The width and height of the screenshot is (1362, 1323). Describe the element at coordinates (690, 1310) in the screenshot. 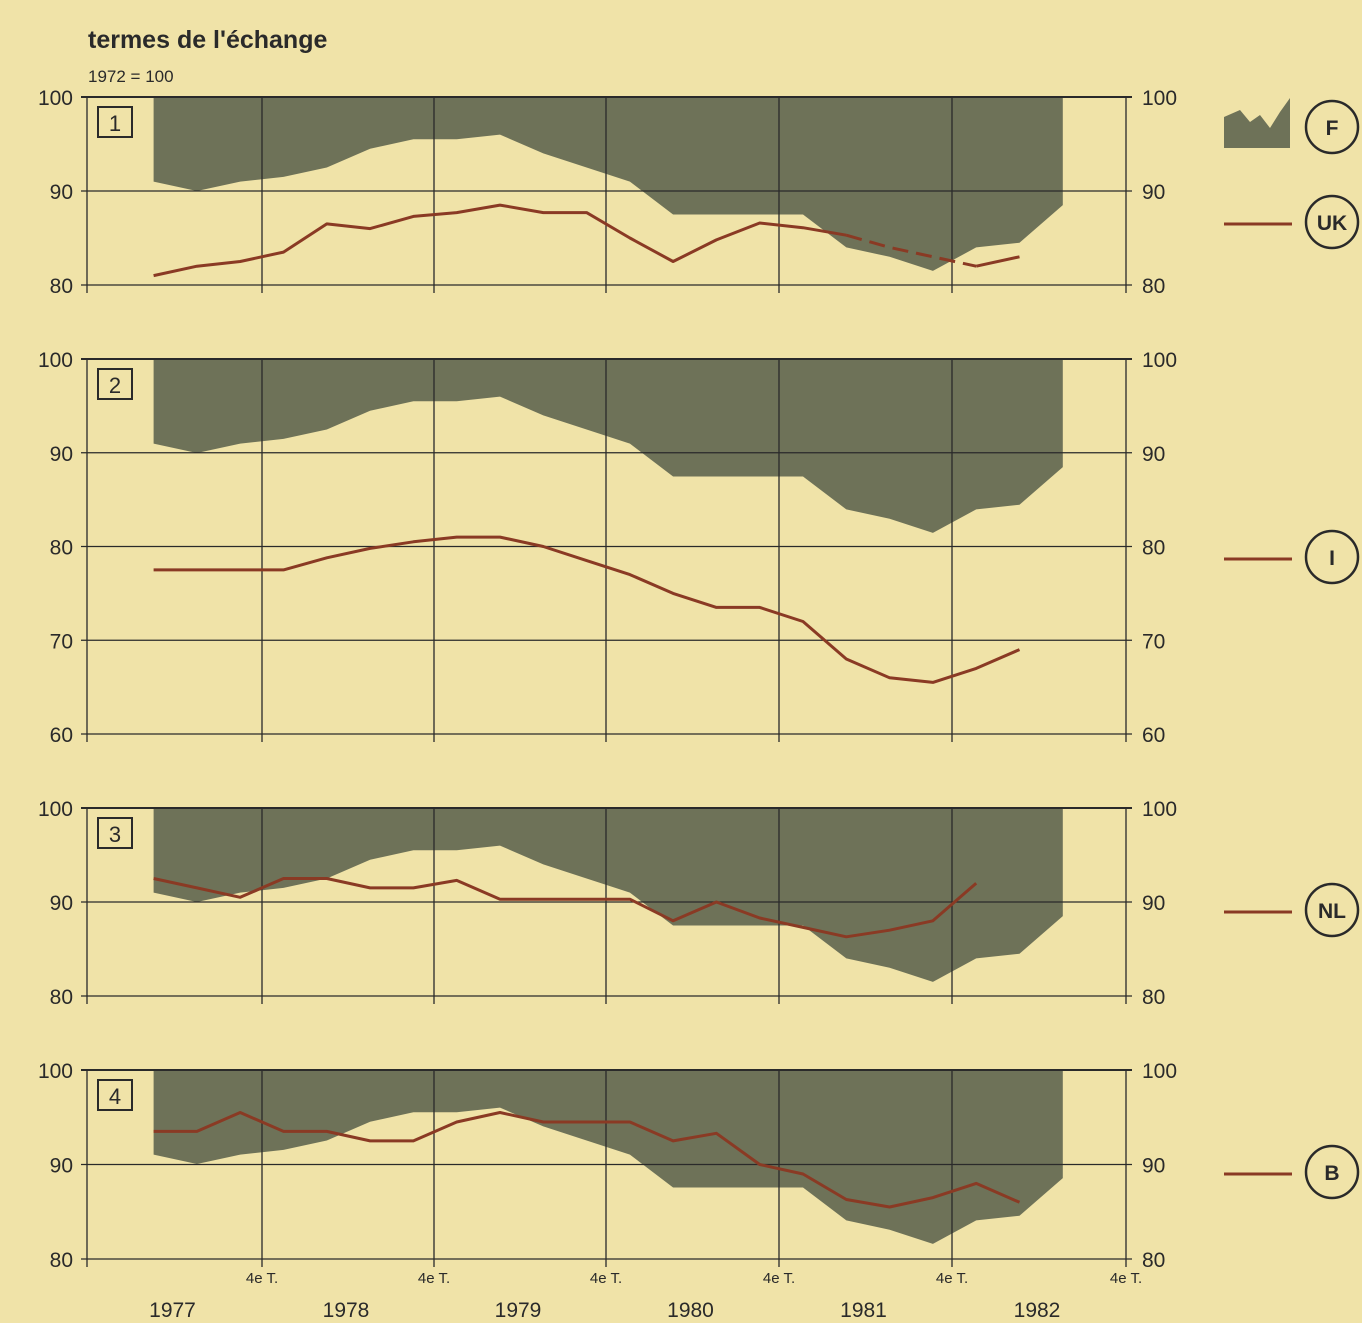

I see `year-label: 1980` at that location.